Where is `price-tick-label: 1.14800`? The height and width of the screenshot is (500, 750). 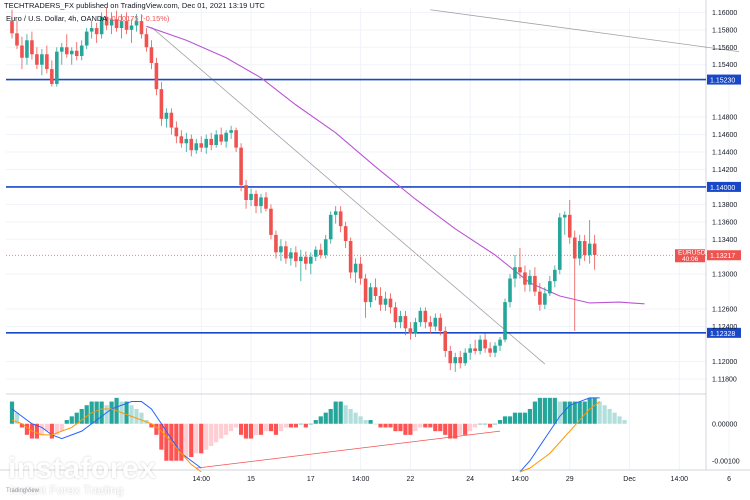
price-tick-label: 1.14800 is located at coordinates (724, 118).